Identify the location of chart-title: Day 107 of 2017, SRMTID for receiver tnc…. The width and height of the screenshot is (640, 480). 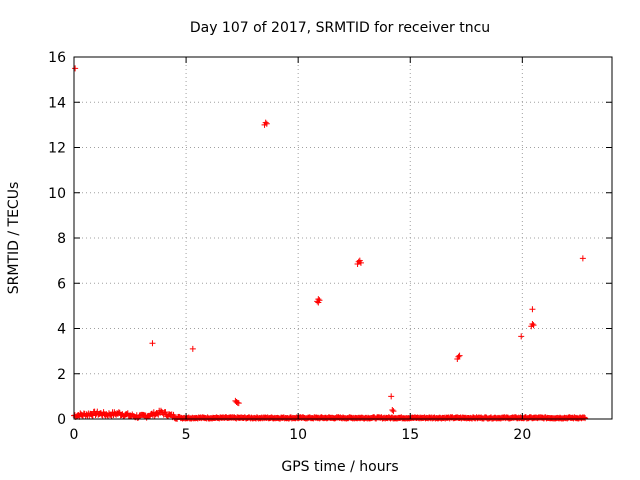
(340, 28).